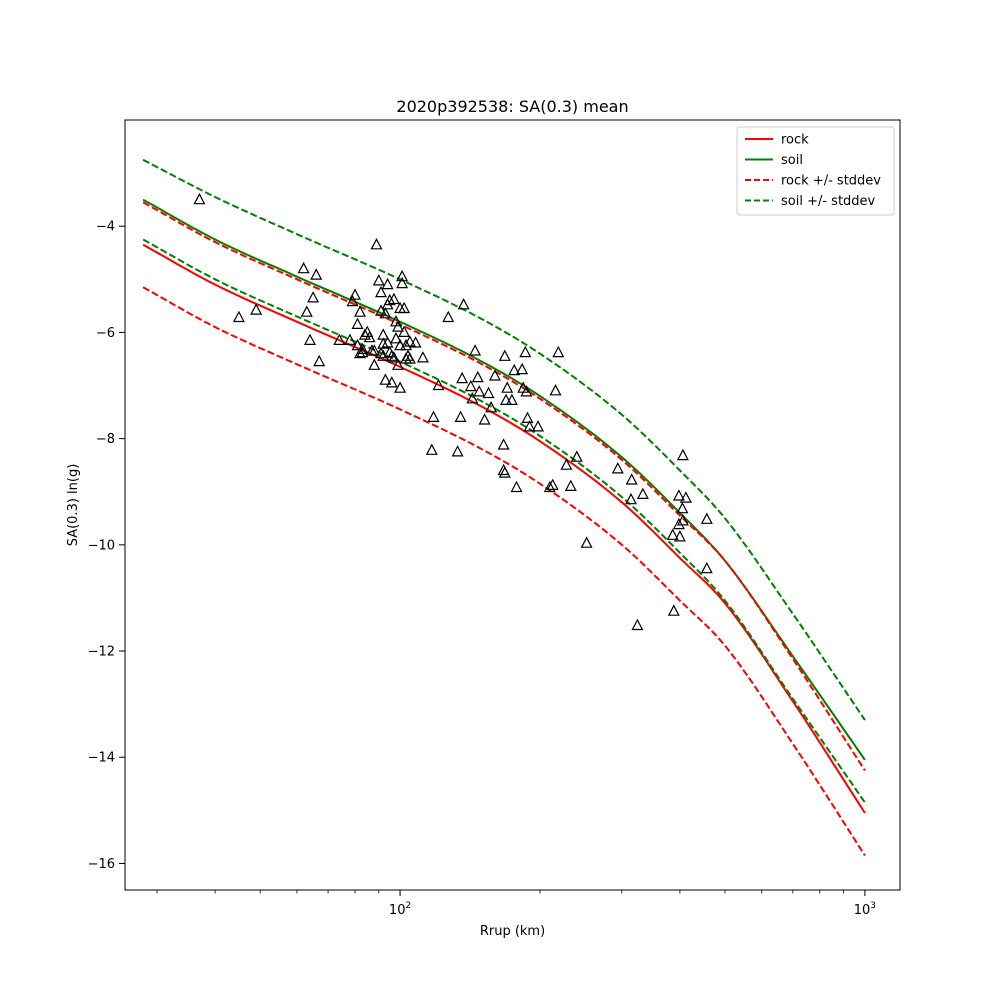 The width and height of the screenshot is (1000, 1000). I want to click on y-tick-label: −16, so click(101, 864).